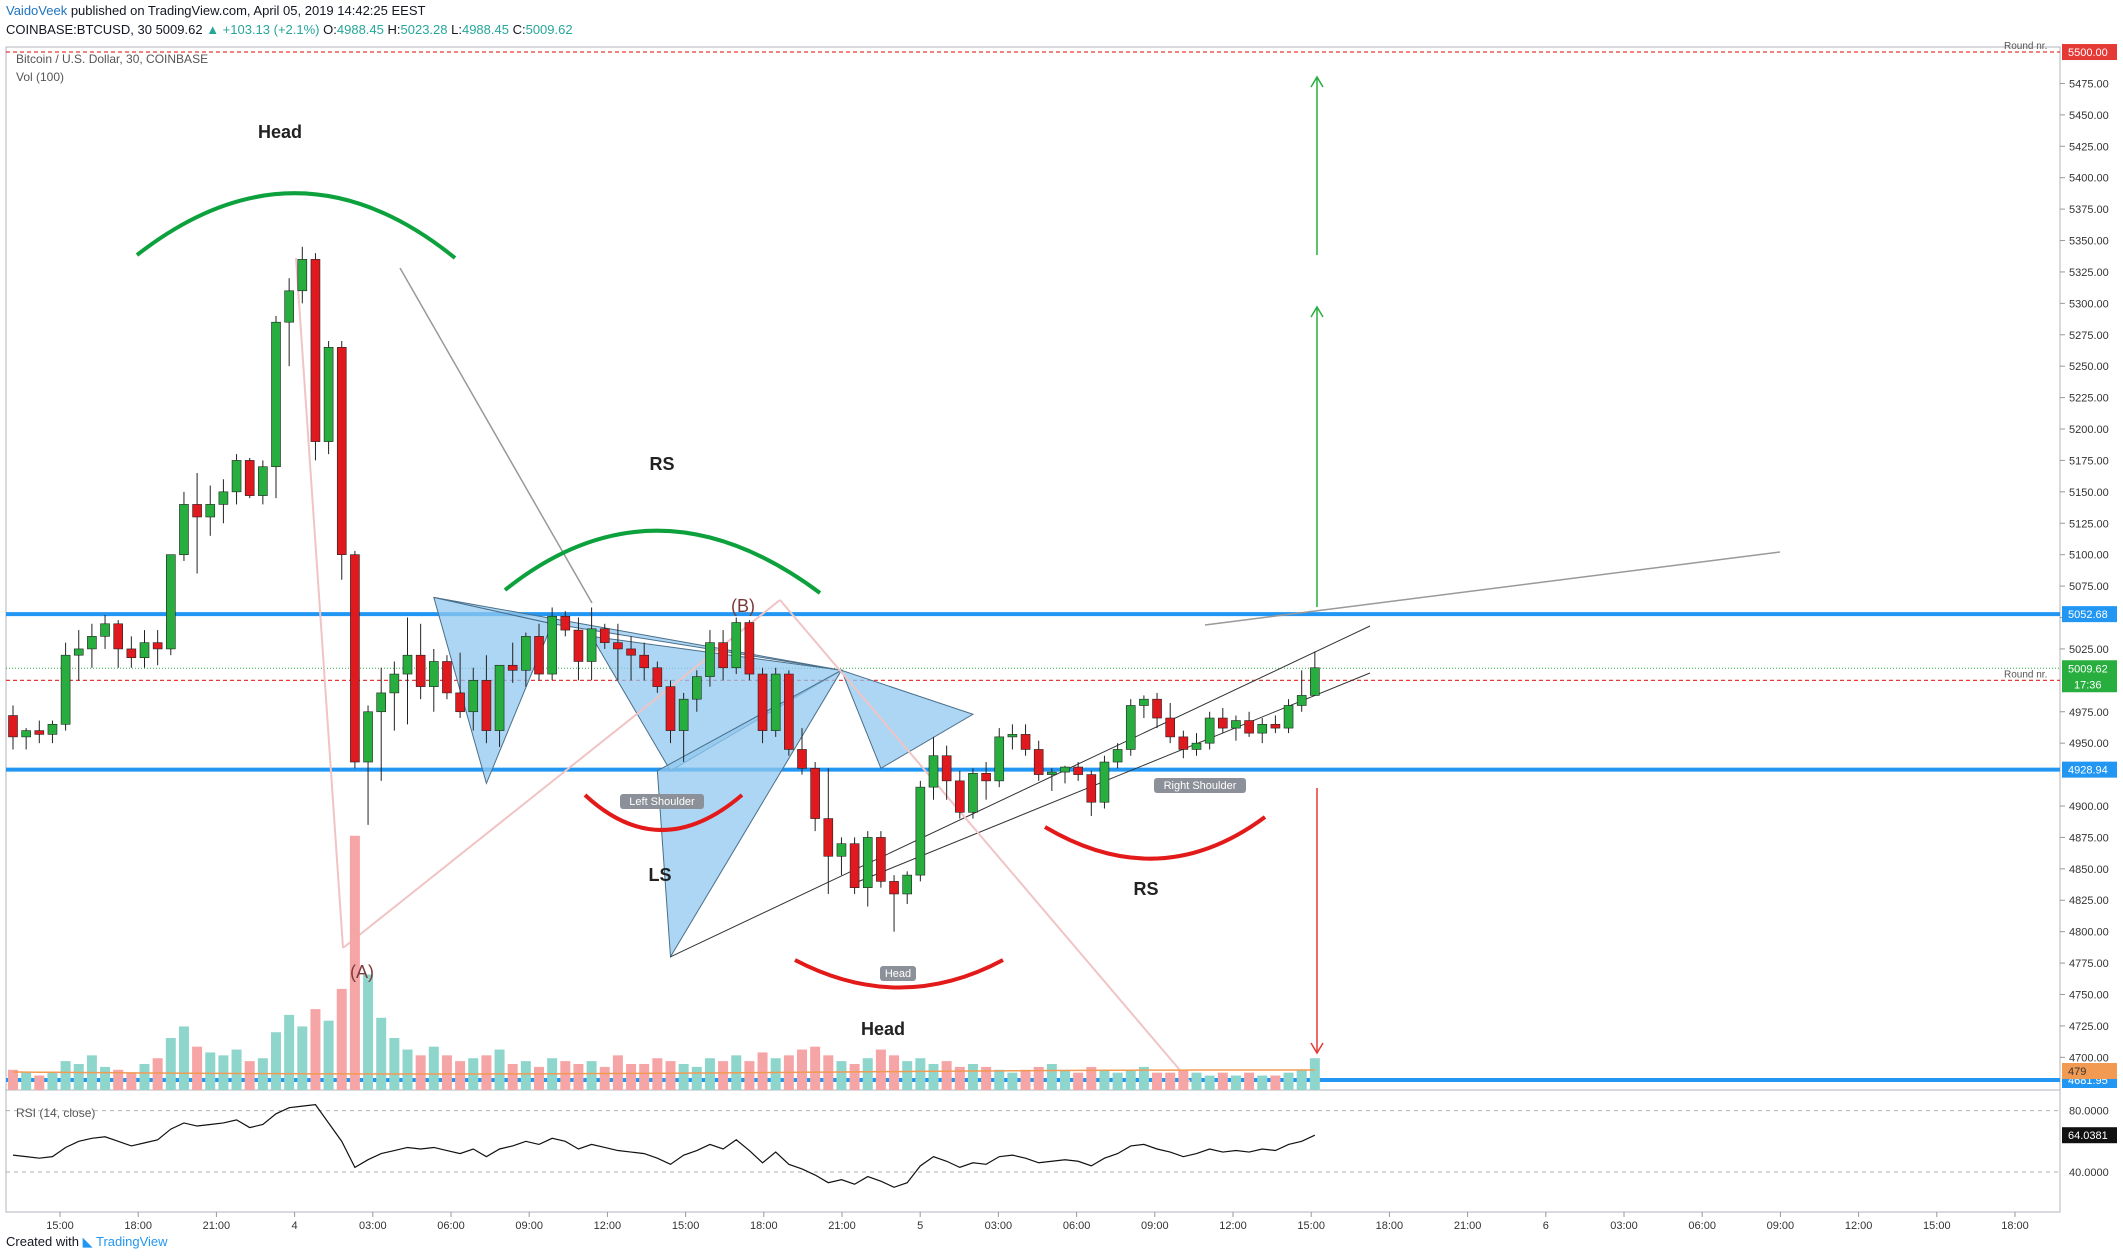 Image resolution: width=2123 pixels, height=1258 pixels. What do you see at coordinates (743, 606) in the screenshot?
I see `label-point-b: (B)` at bounding box center [743, 606].